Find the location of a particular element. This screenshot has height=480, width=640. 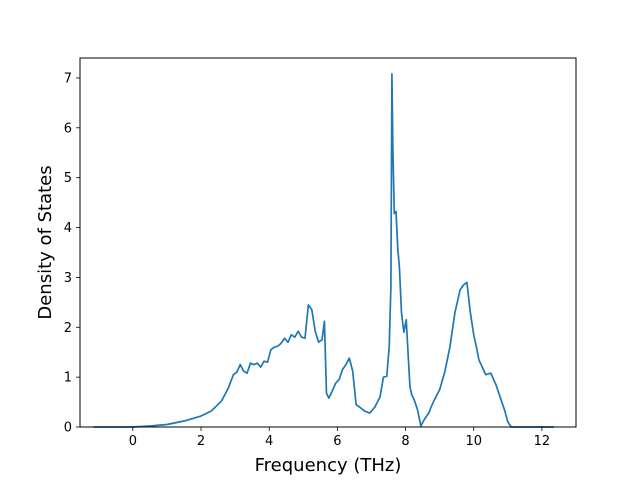

y-axis: 0 1 2 3 4 5 6 7 is located at coordinates (72, 253).